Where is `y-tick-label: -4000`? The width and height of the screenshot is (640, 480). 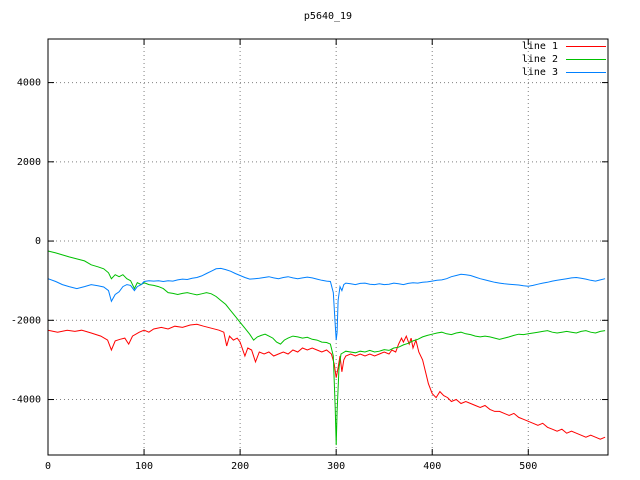 y-tick-label: -4000 is located at coordinates (26, 400).